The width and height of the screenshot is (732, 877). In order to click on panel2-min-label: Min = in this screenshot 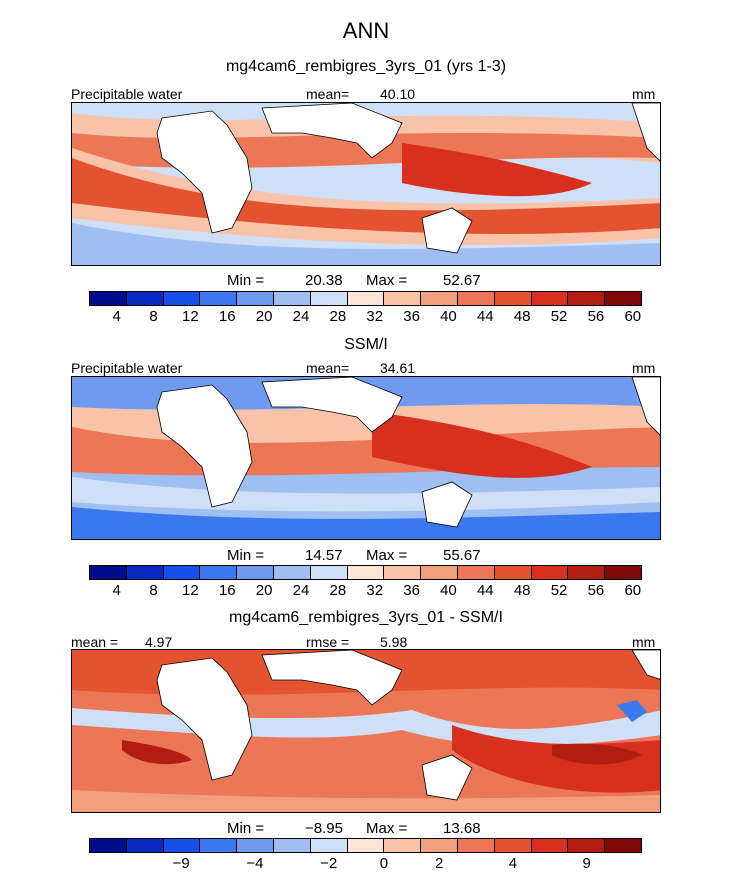, I will do `click(246, 555)`.